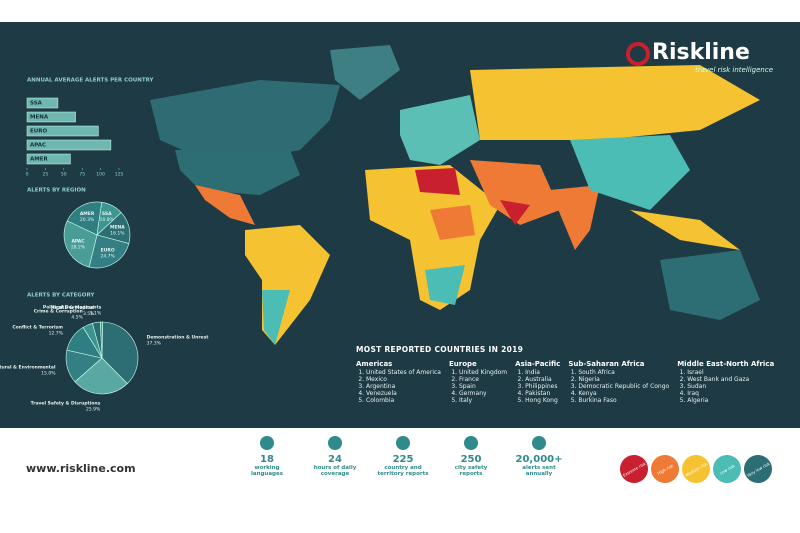 The image size is (800, 533). I want to click on country: South Africa, so click(623, 372).